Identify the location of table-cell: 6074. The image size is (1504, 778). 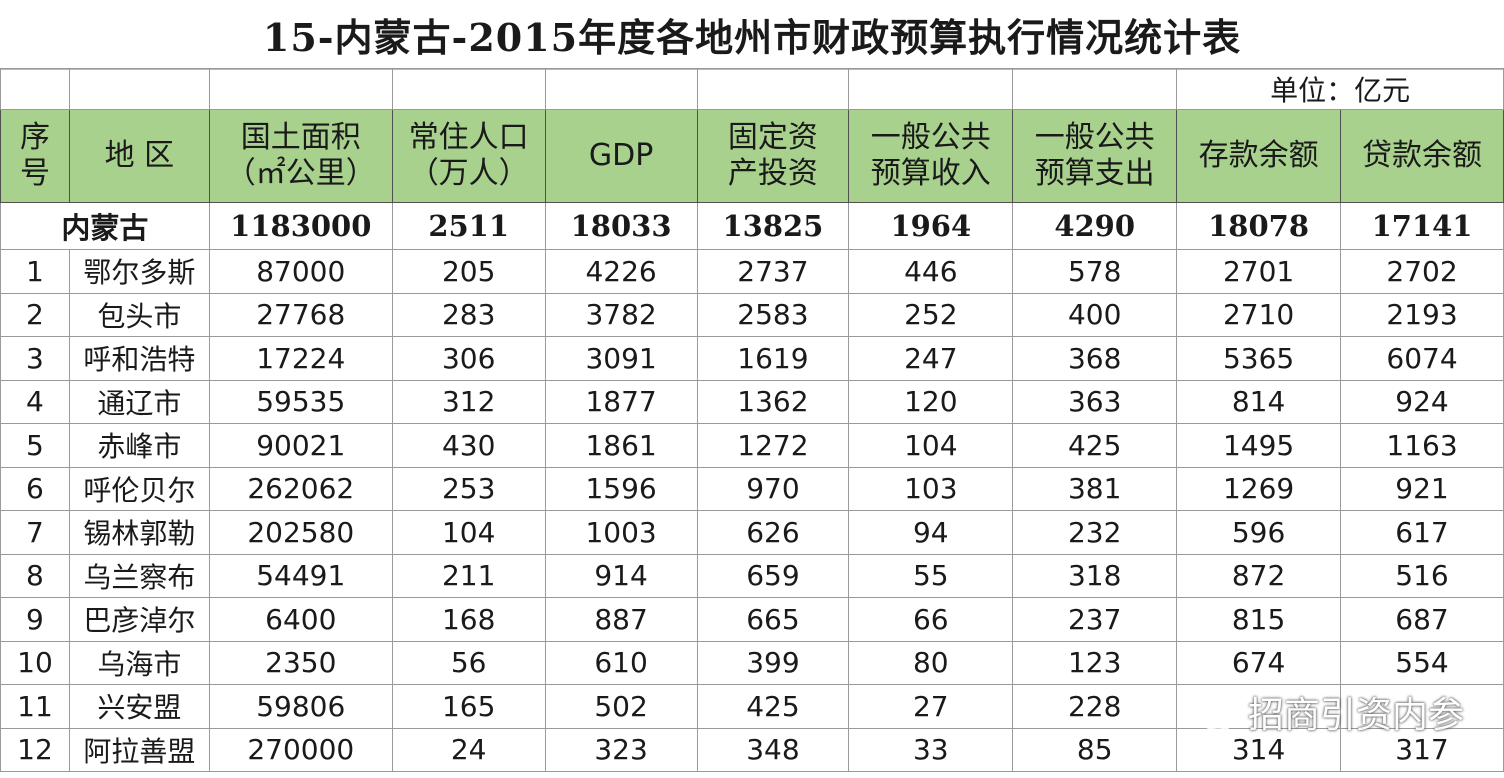
(1422, 358).